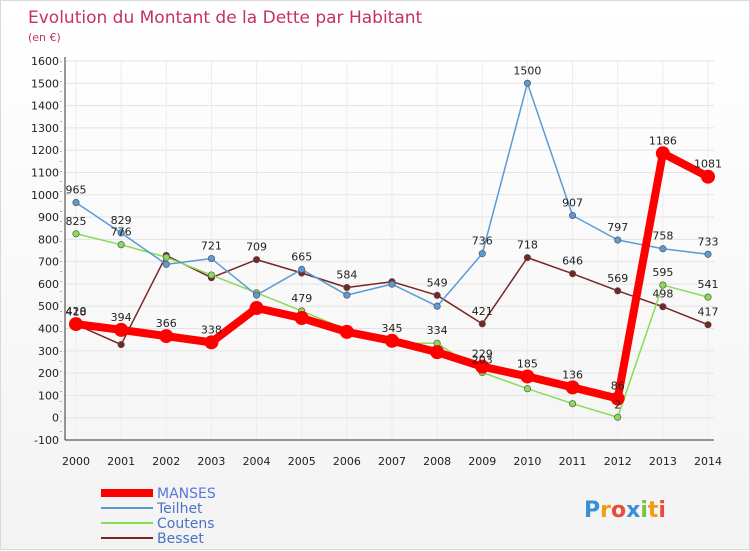  Describe the element at coordinates (302, 461) in the screenshot. I see `x-tick-label: 2005` at that location.